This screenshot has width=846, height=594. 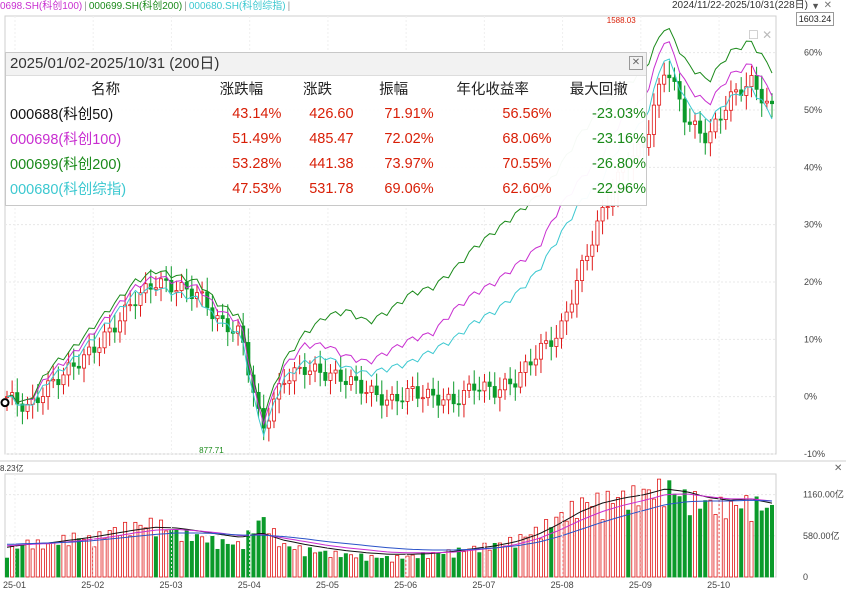 What do you see at coordinates (66, 140) in the screenshot?
I see `table-cell: 000698(科创100)` at bounding box center [66, 140].